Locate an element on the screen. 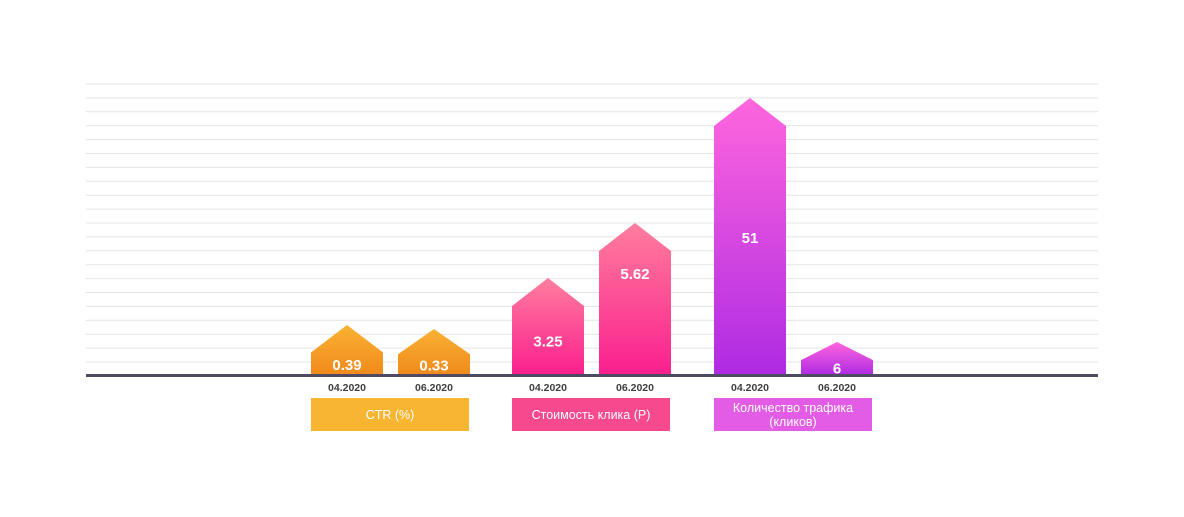 Image resolution: width=1184 pixels, height=517 pixels. data-label: 0.33 is located at coordinates (433, 366).